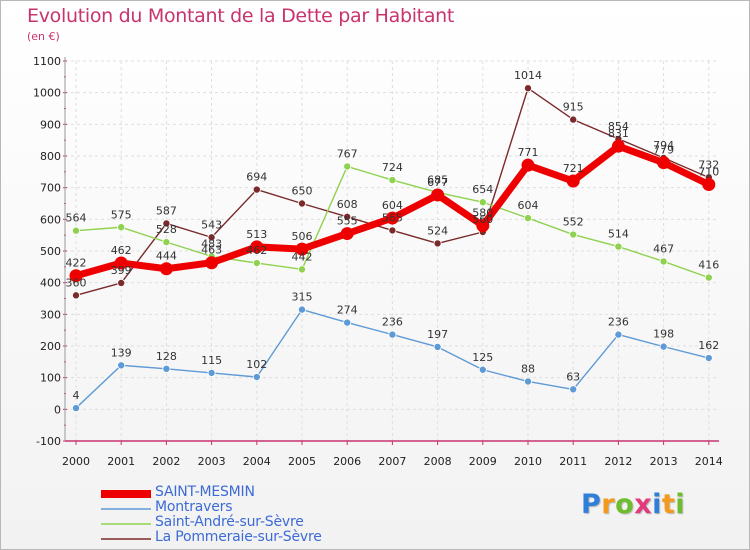  I want to click on x-tick-label: 2008, so click(438, 461).